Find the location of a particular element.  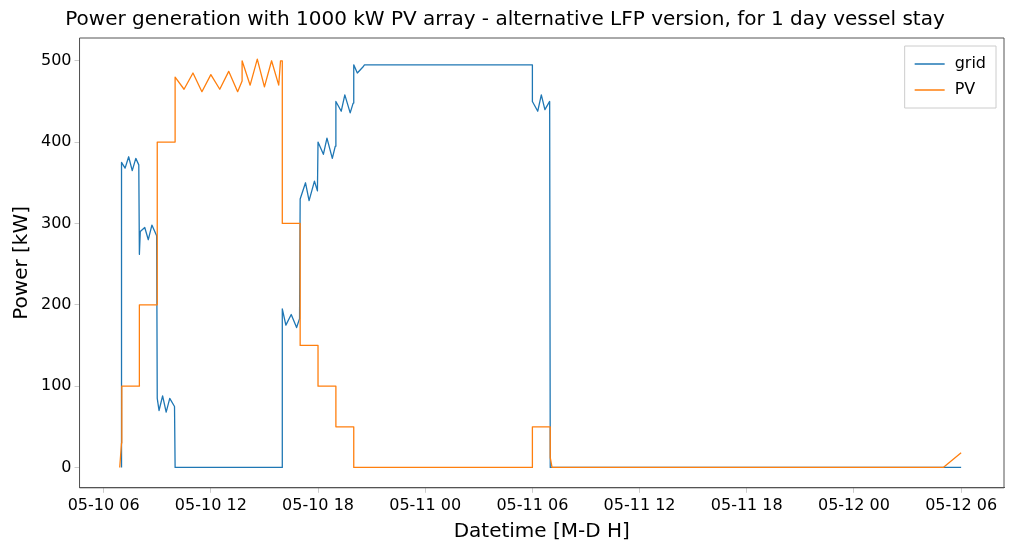

x-tick-label: 05-11 12 is located at coordinates (639, 504).